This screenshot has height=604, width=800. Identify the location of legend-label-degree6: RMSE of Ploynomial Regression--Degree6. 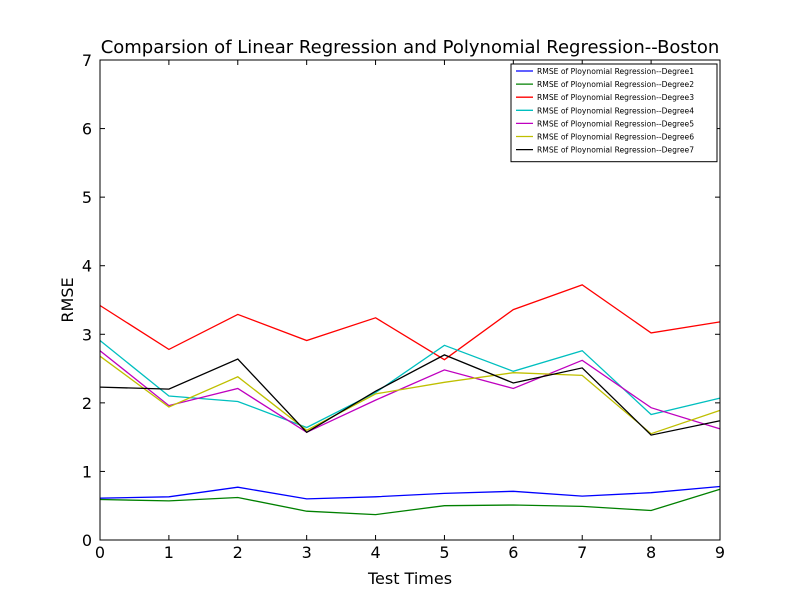
(615, 137).